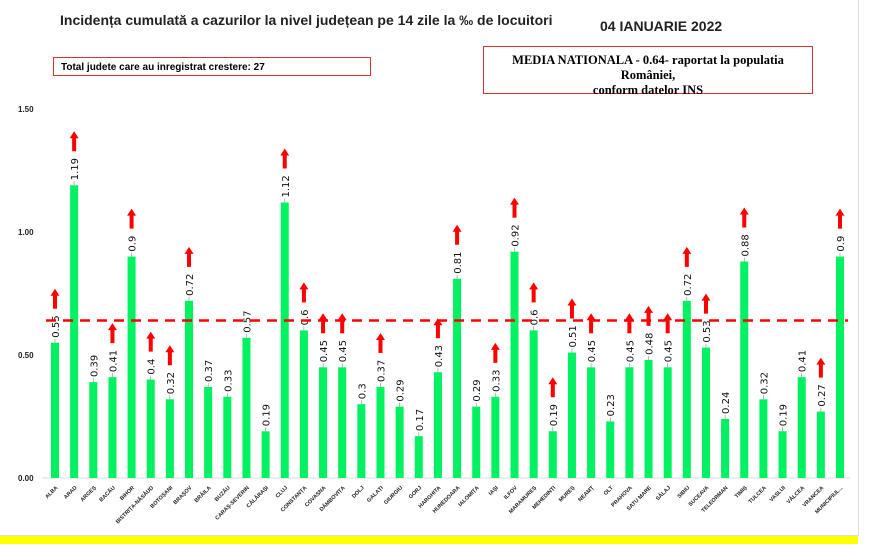 The height and width of the screenshot is (559, 880). Describe the element at coordinates (150, 428) in the screenshot. I see `bar-bistrița-năsăud` at that location.